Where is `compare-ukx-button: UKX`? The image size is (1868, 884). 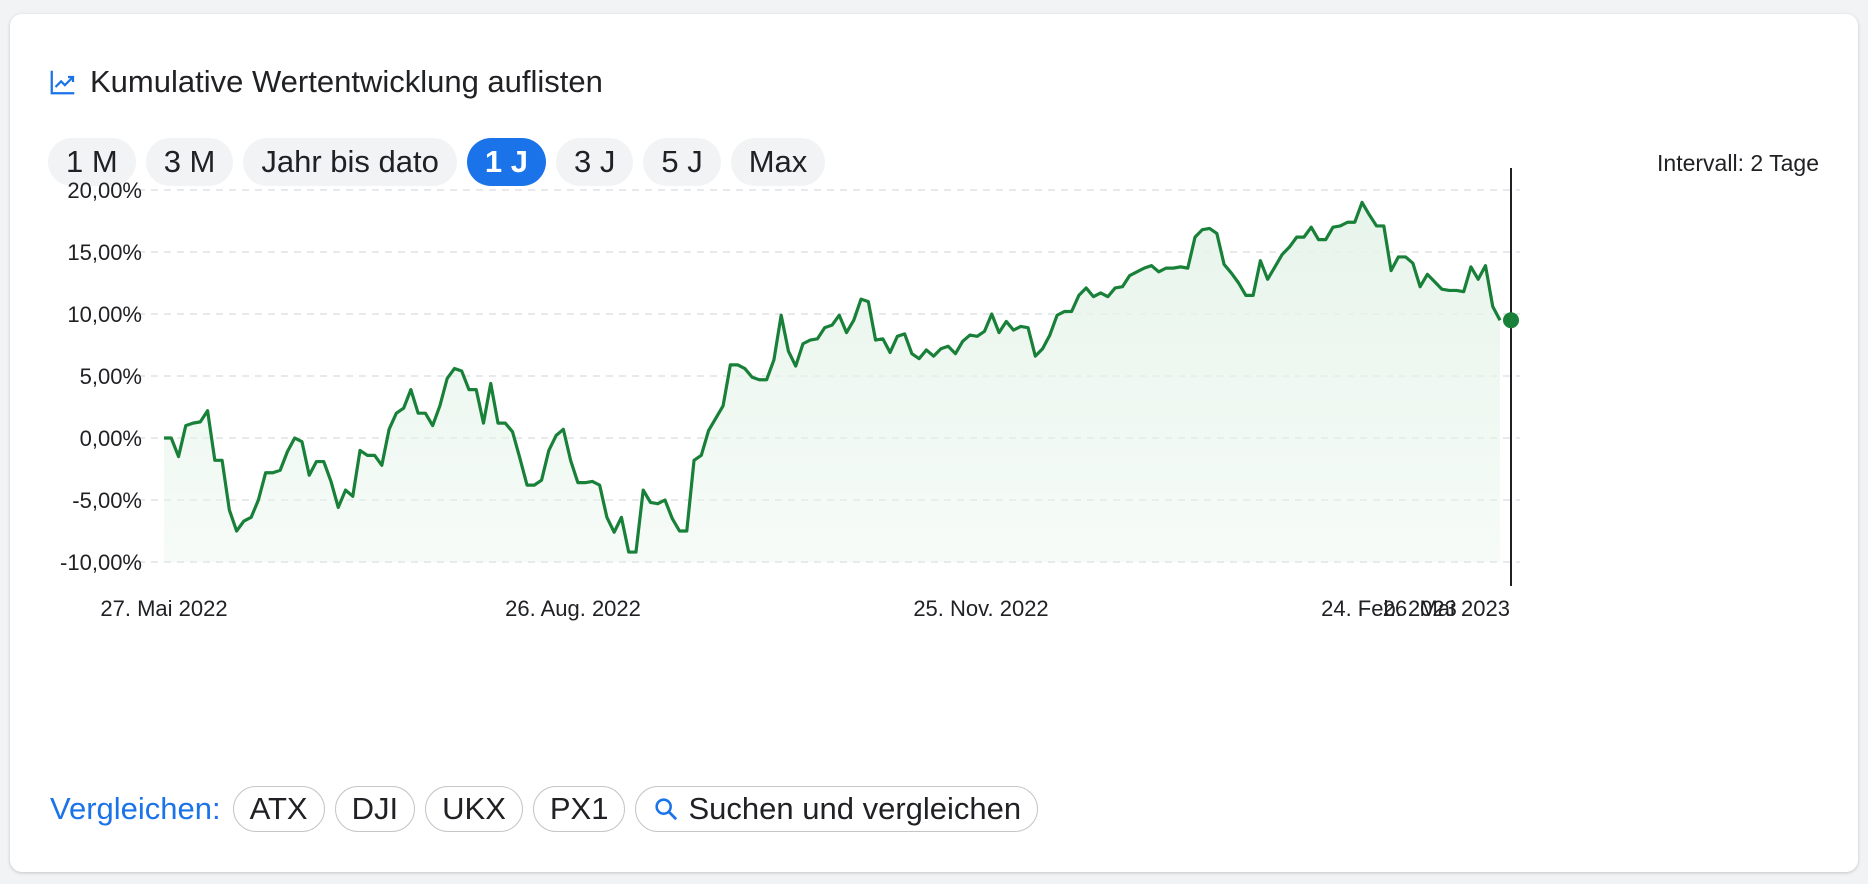
compare-ukx-button: UKX is located at coordinates (474, 809).